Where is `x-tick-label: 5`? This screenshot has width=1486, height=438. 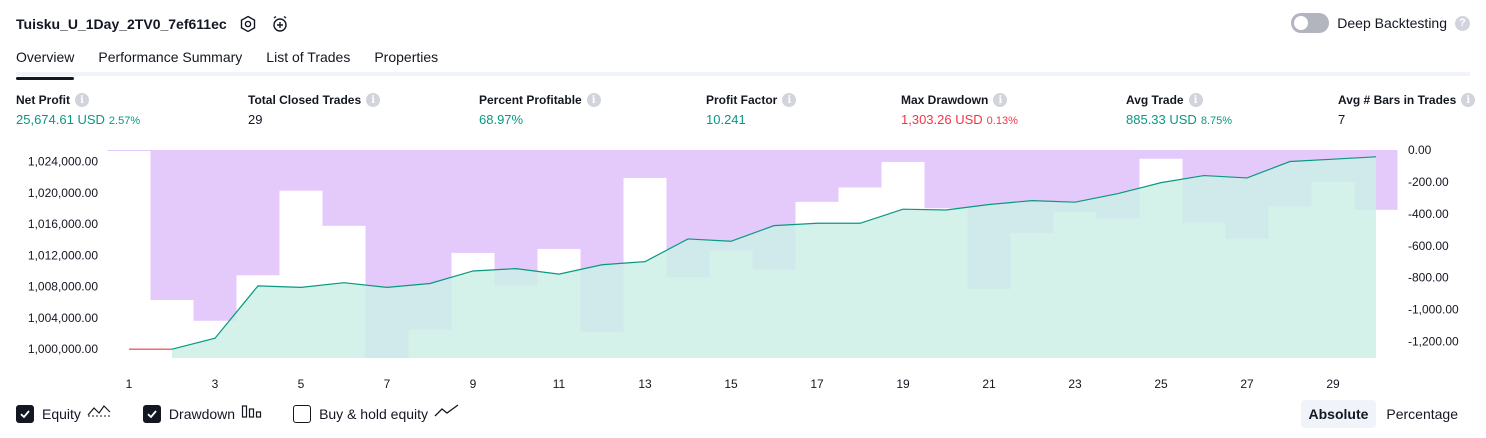
x-tick-label: 5 is located at coordinates (301, 384).